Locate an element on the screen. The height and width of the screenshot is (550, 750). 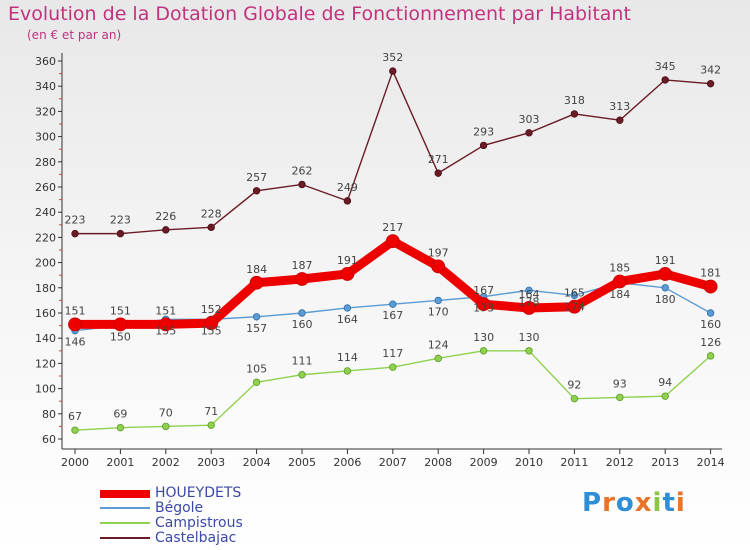
data-label-b-gole: 170 is located at coordinates (438, 311).